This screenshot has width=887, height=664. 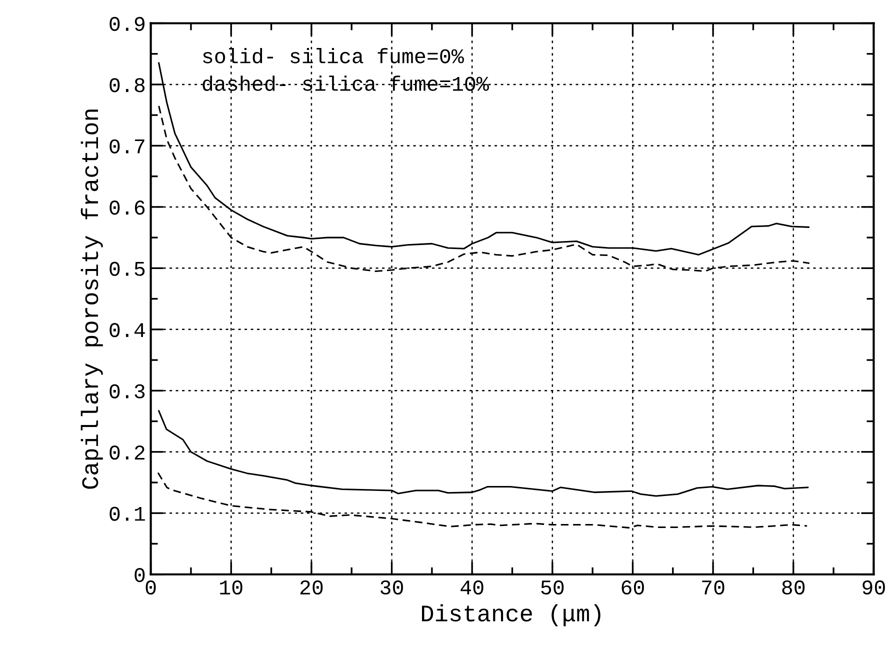 What do you see at coordinates (231, 587) in the screenshot?
I see `x-tick-label: 10` at bounding box center [231, 587].